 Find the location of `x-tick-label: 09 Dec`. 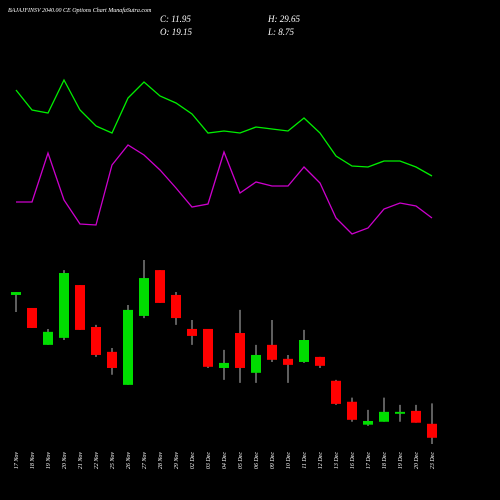

x-tick-label: 09 Dec is located at coordinates (273, 460).